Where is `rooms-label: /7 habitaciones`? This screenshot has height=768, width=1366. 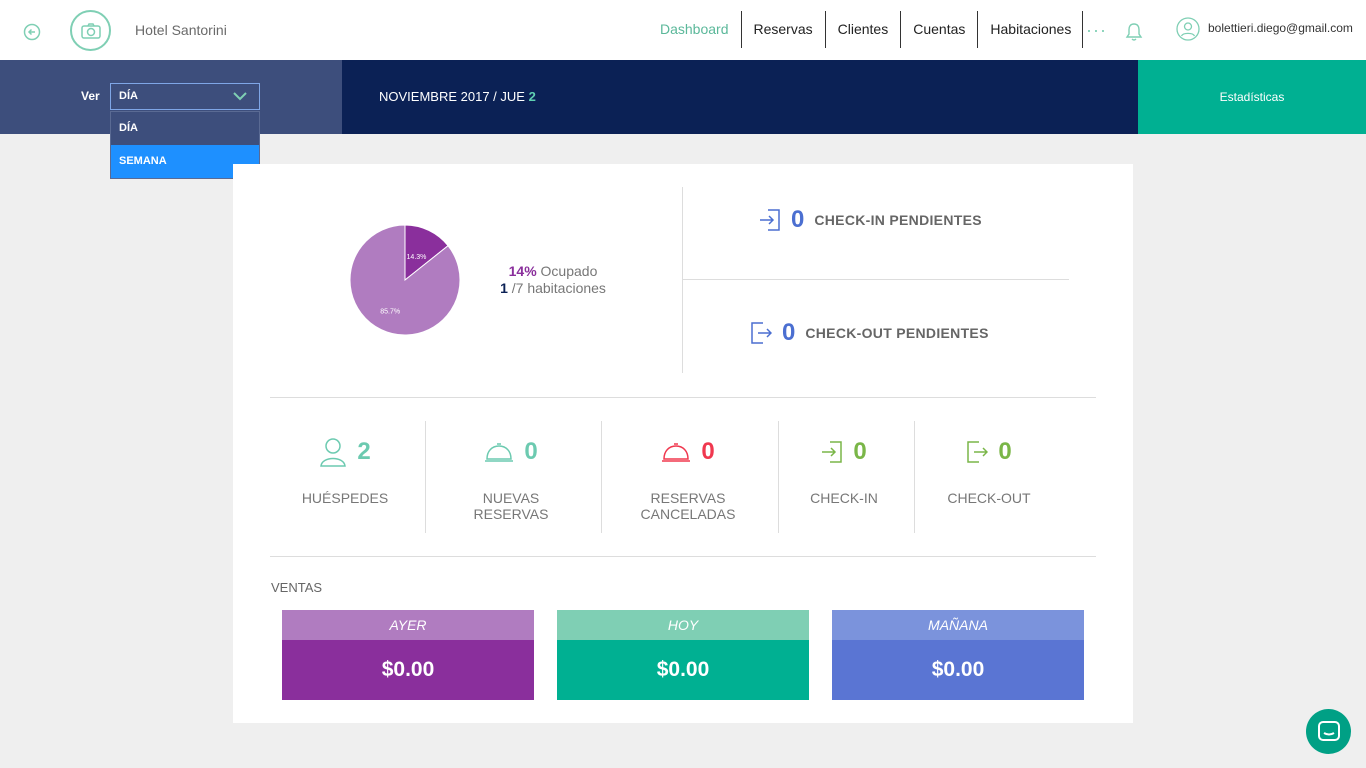 rooms-label: /7 habitaciones is located at coordinates (556, 288).